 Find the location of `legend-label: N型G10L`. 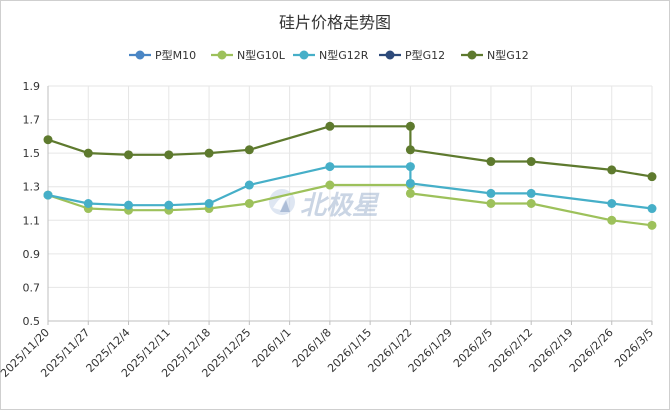

legend-label: N型G10L is located at coordinates (261, 55).